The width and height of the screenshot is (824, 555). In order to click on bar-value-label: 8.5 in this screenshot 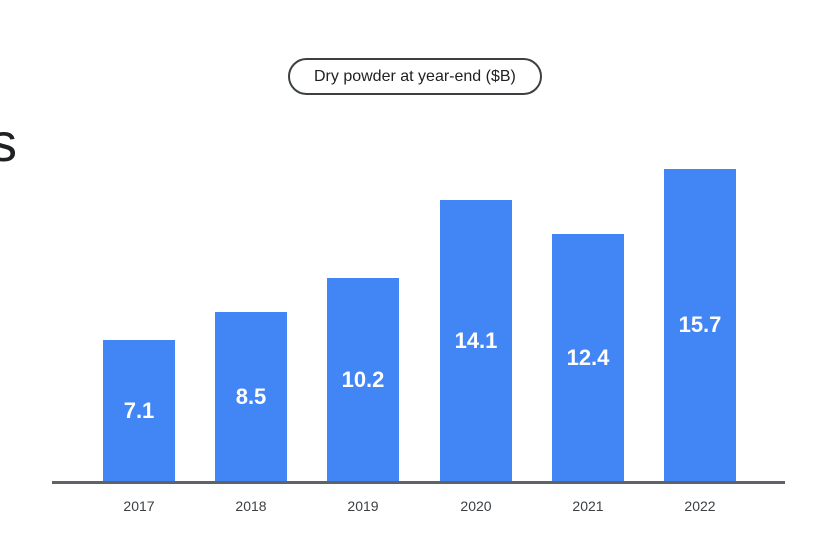, I will do `click(251, 396)`.